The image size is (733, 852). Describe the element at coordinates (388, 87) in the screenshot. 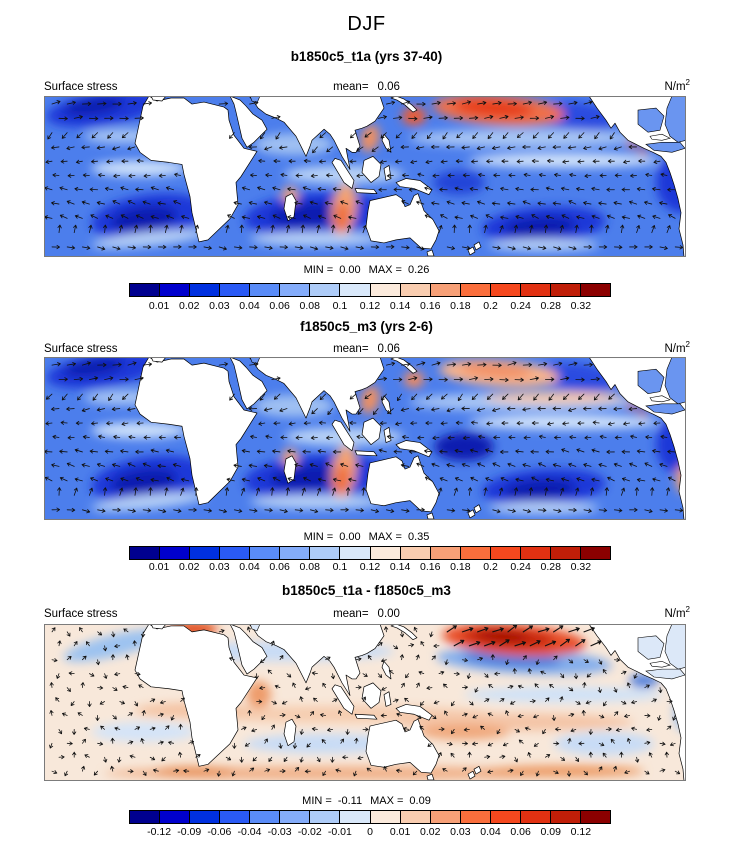

I see `panel1-mean-value: 0.06` at that location.